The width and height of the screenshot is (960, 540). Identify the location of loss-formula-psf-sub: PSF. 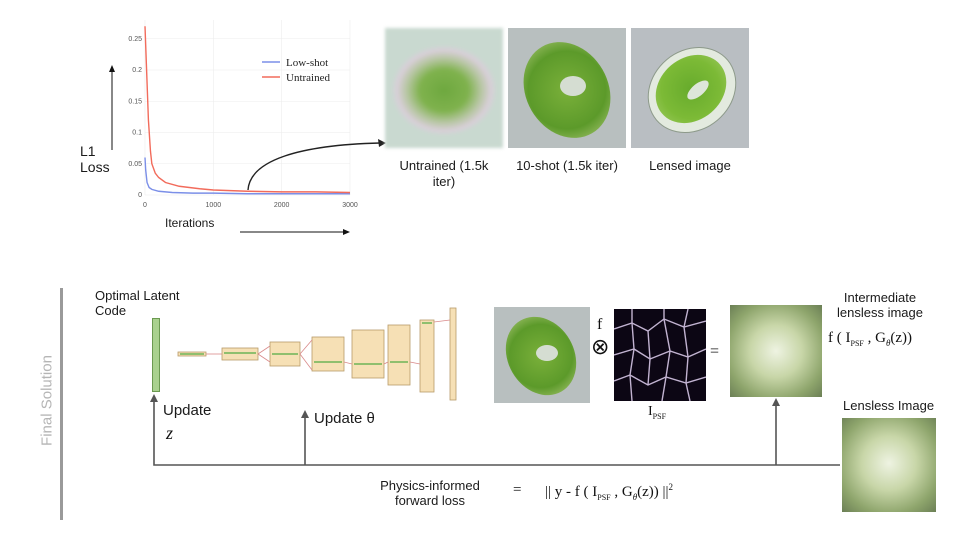
(604, 497).